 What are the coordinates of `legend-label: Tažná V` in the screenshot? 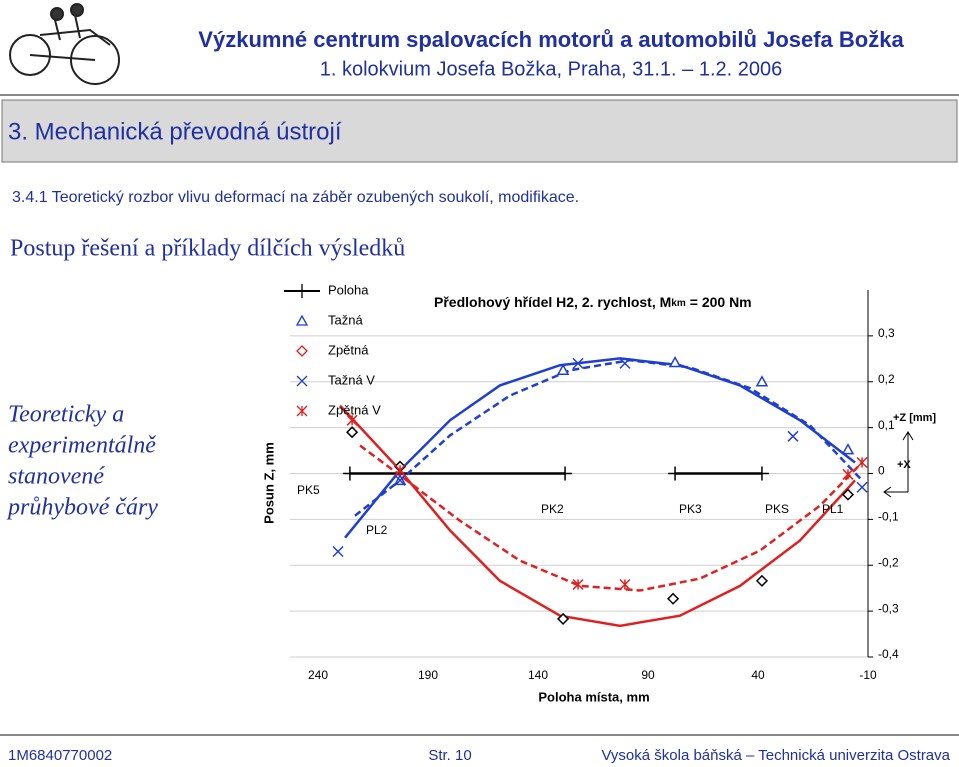 It's located at (351, 379).